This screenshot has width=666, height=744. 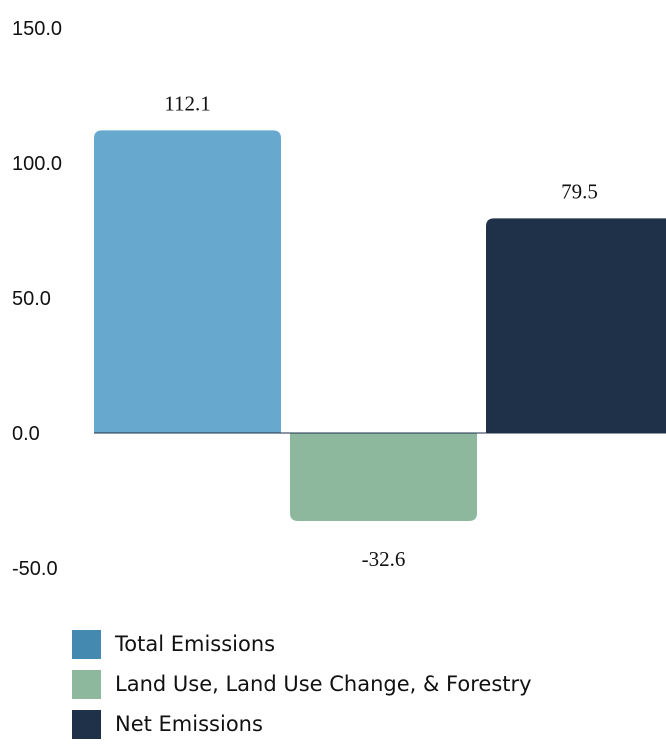 I want to click on bar-land-use, so click(x=383, y=477).